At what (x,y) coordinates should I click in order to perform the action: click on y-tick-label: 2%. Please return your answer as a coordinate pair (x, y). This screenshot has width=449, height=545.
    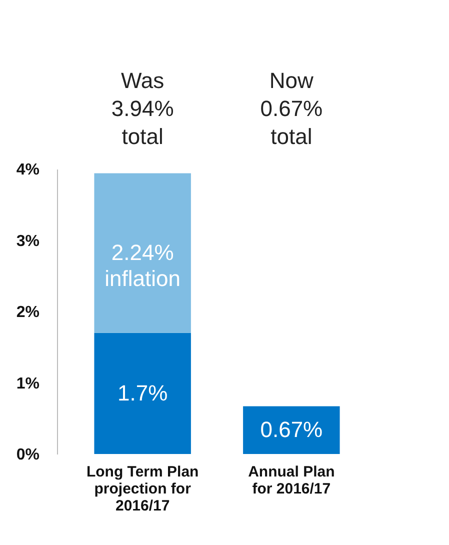
    Looking at the image, I should click on (28, 312).